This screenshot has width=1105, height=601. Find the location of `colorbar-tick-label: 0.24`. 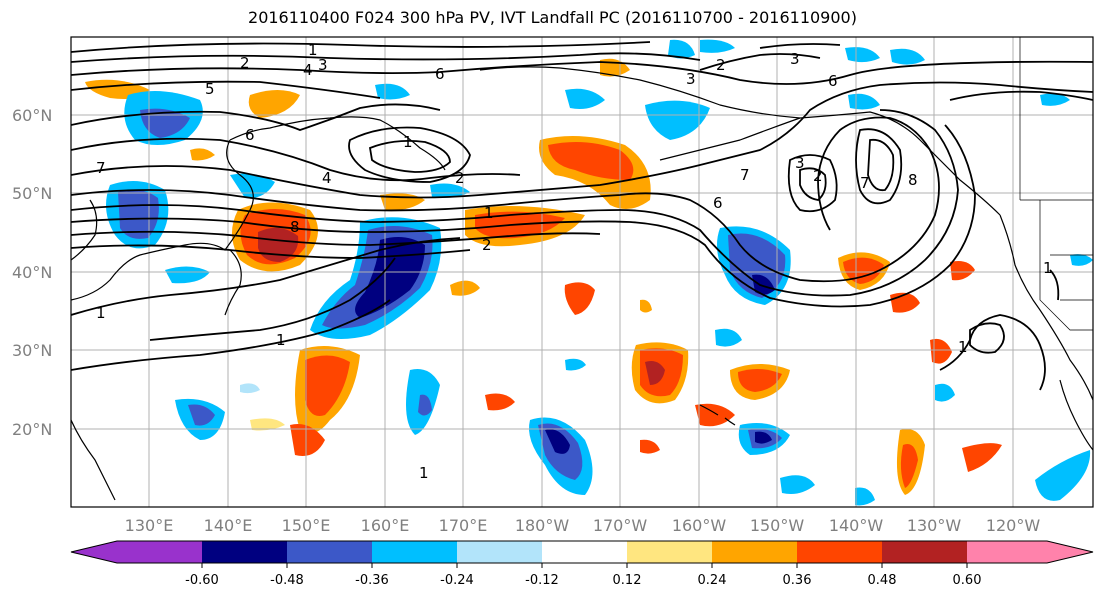

colorbar-tick-label: 0.24 is located at coordinates (712, 580).